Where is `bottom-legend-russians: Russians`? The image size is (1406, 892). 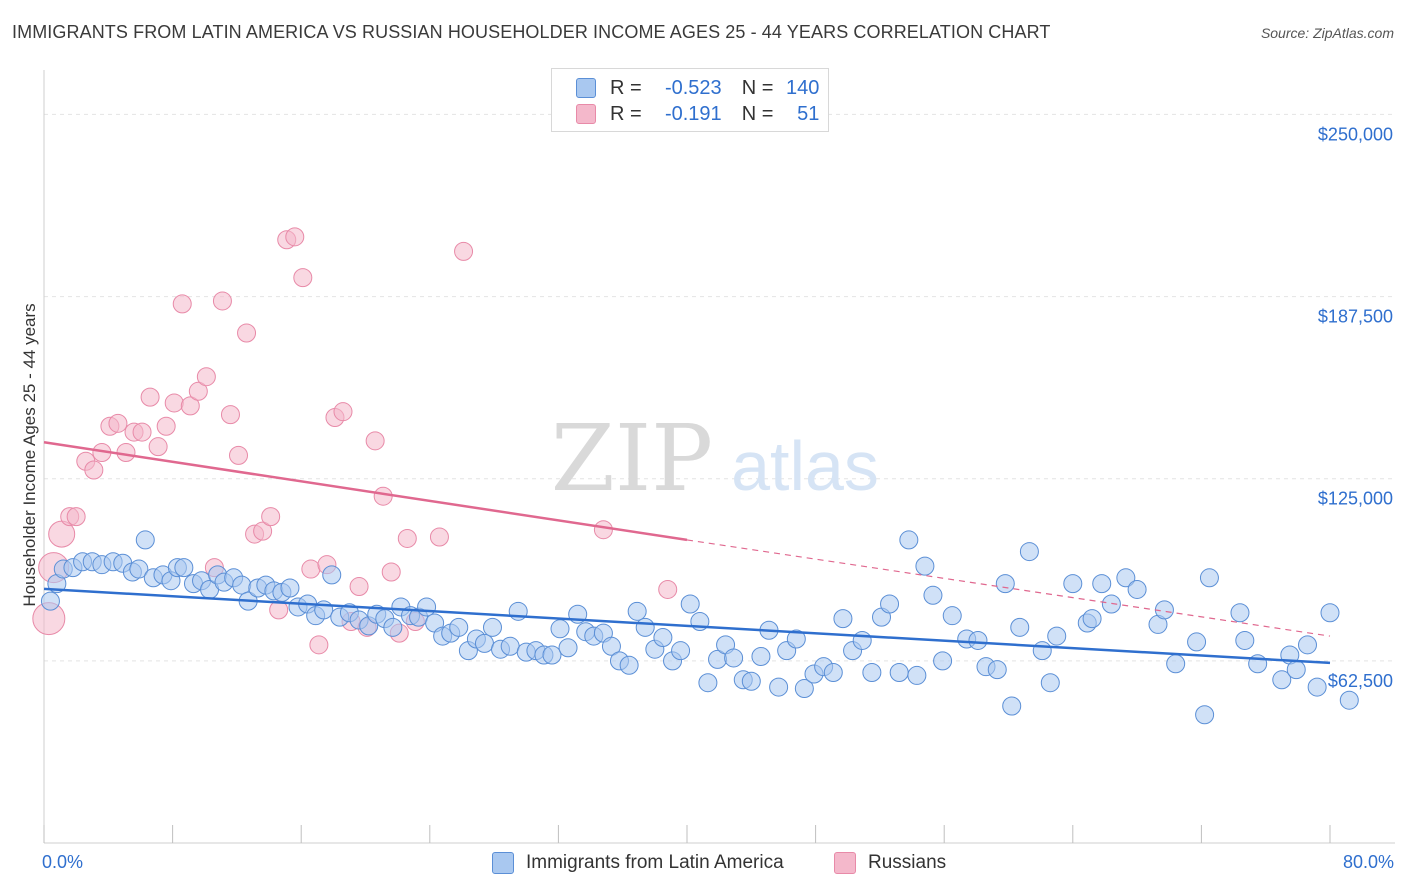 bottom-legend-russians: Russians is located at coordinates (890, 863).